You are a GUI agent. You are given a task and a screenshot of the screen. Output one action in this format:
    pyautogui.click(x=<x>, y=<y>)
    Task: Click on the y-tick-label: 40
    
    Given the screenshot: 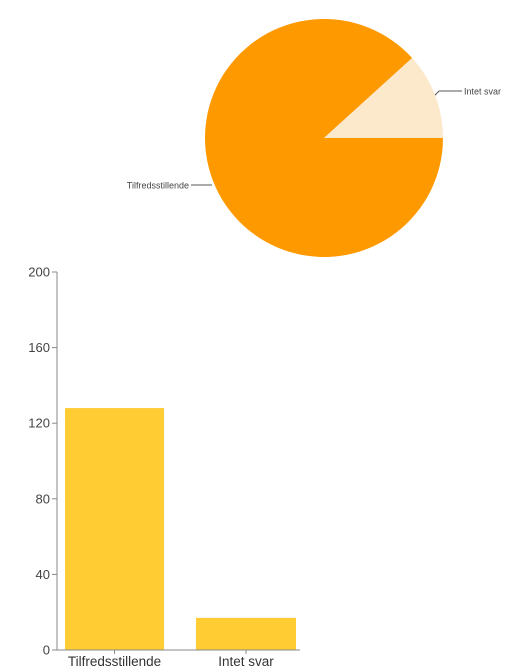 What is the action you would take?
    pyautogui.click(x=43, y=574)
    